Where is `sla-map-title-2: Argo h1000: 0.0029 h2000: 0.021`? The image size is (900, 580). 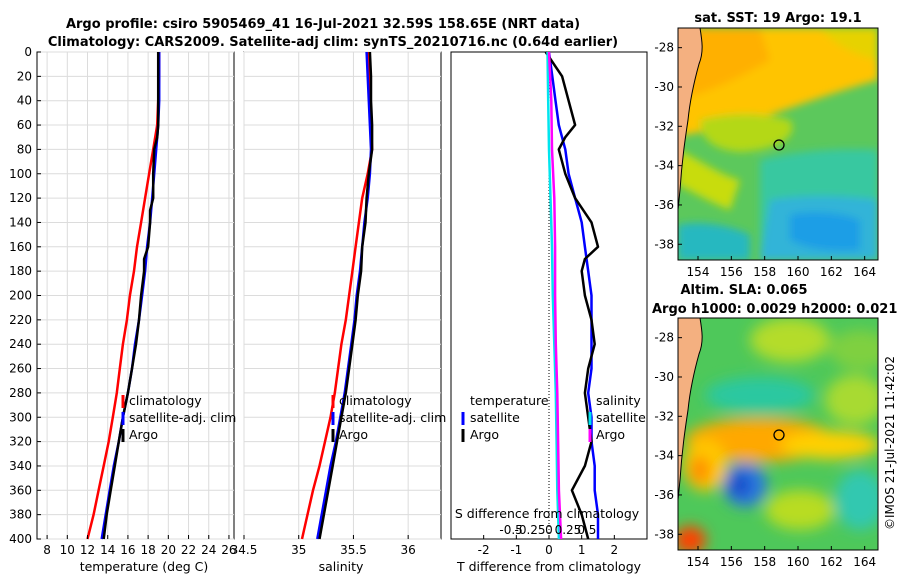
sla-map-title-2: Argo h1000: 0.0029 h2000: 0.021 is located at coordinates (774, 309).